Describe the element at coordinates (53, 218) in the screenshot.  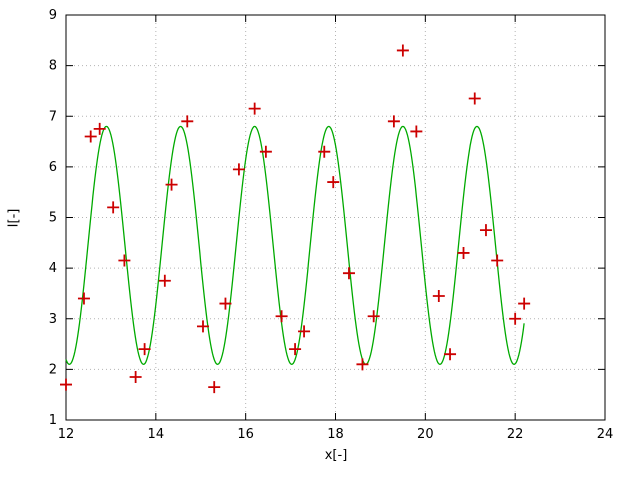
I see `y-tick-label: 5` at that location.